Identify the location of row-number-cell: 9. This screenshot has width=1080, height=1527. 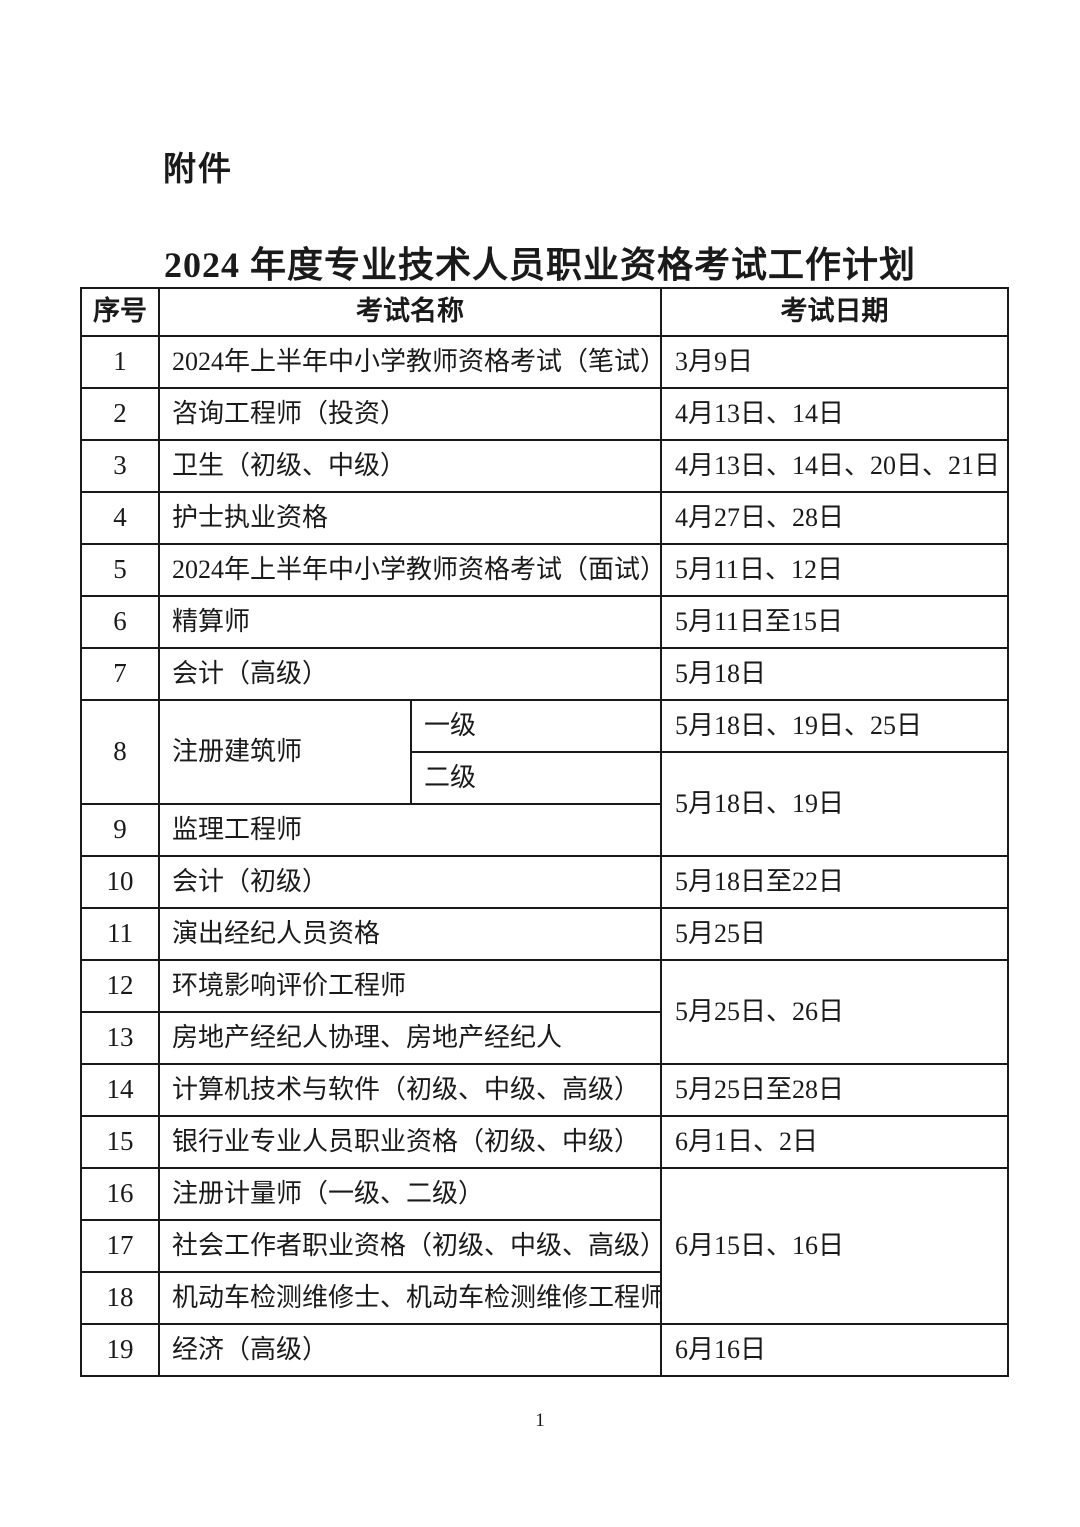
(120, 830).